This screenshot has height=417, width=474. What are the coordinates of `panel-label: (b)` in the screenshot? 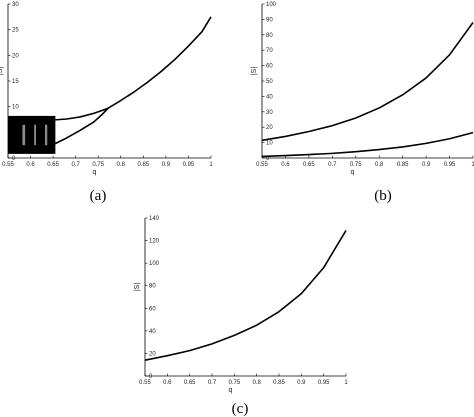 It's located at (383, 196).